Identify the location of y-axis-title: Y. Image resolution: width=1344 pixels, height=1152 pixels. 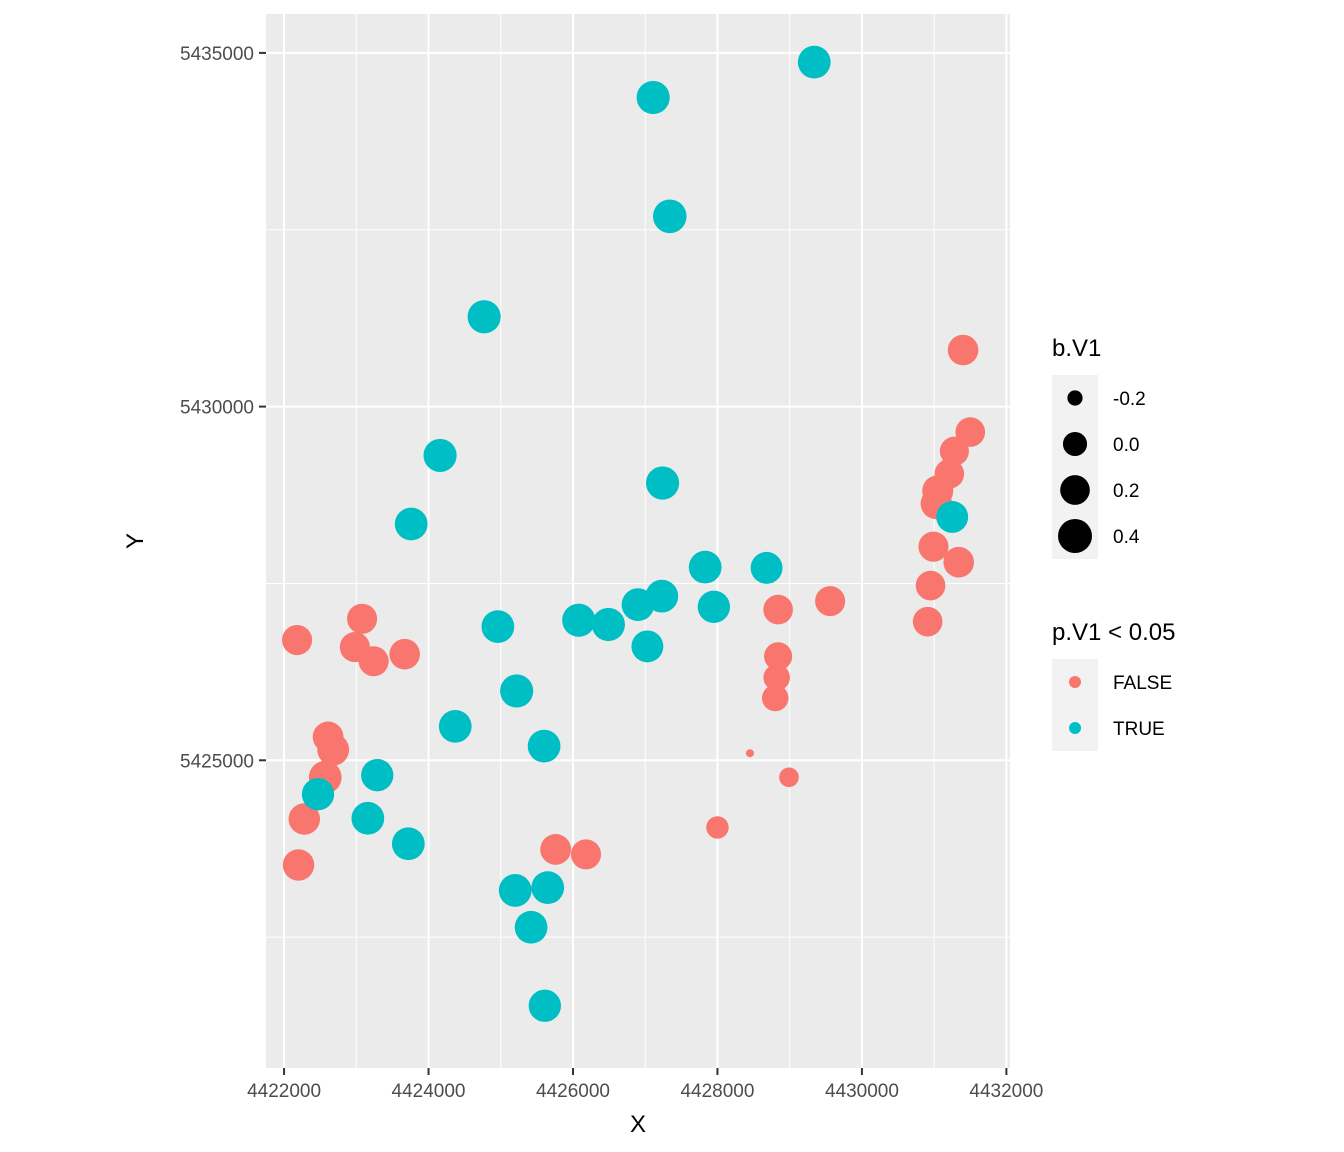
(135, 541).